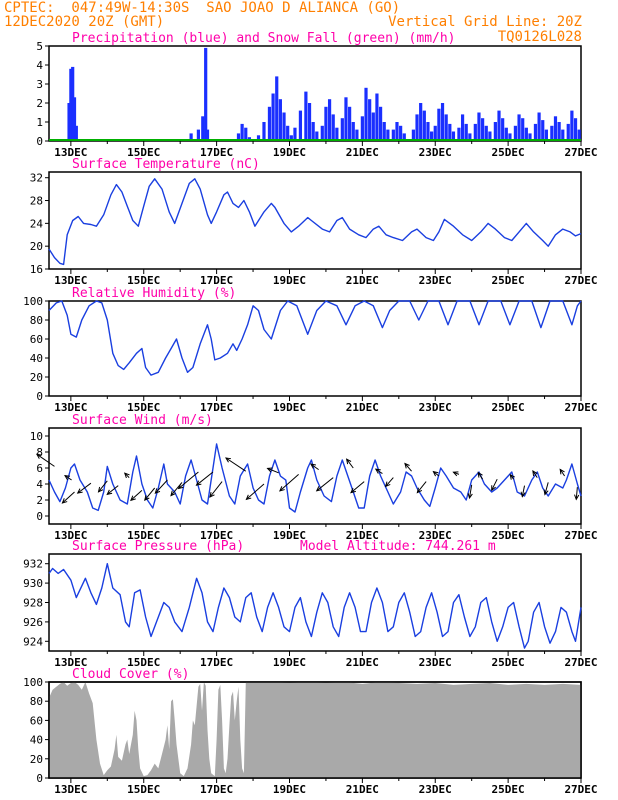 This screenshot has height=800, width=618. I want to click on y-tick-label: 928, so click(33, 603).